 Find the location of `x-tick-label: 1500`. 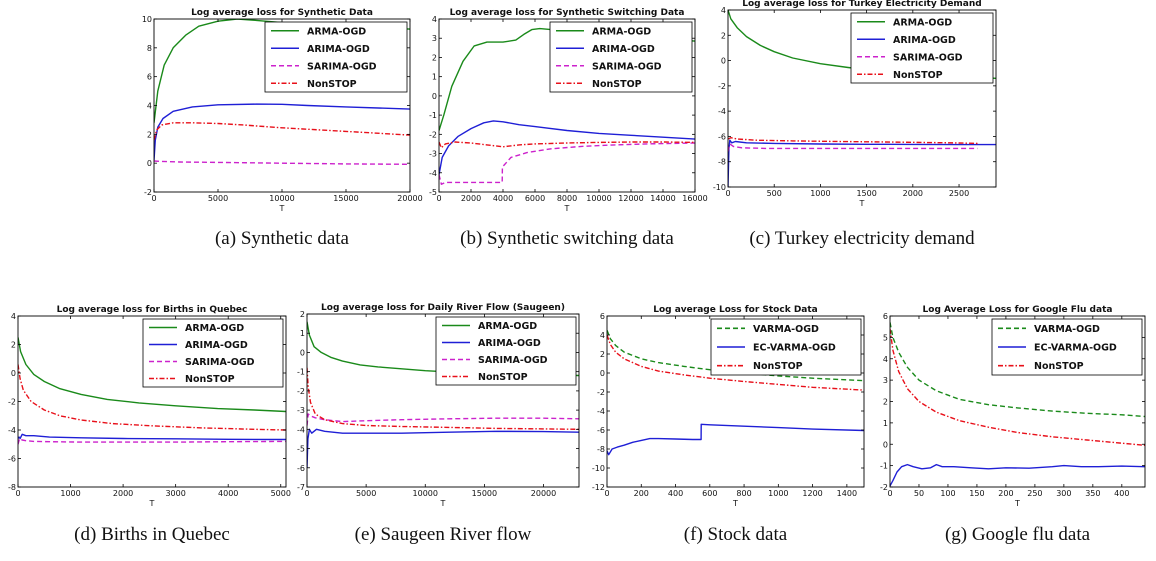

x-tick-label: 1500 is located at coordinates (866, 193).